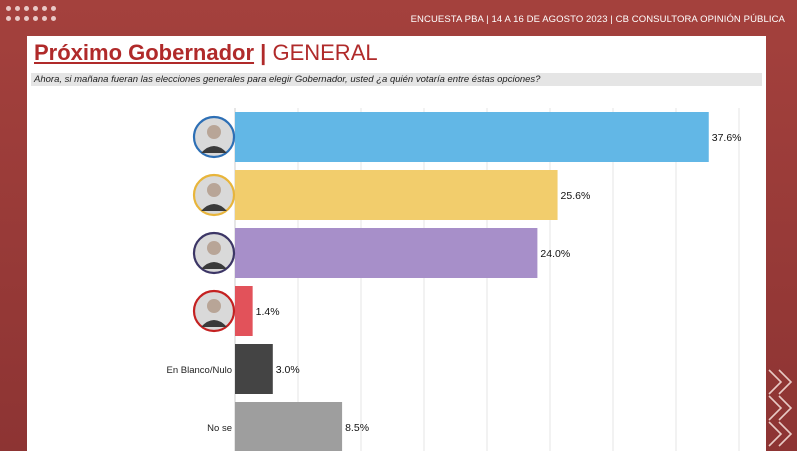 The height and width of the screenshot is (451, 797). I want to click on data-label: 3.0%, so click(288, 370).